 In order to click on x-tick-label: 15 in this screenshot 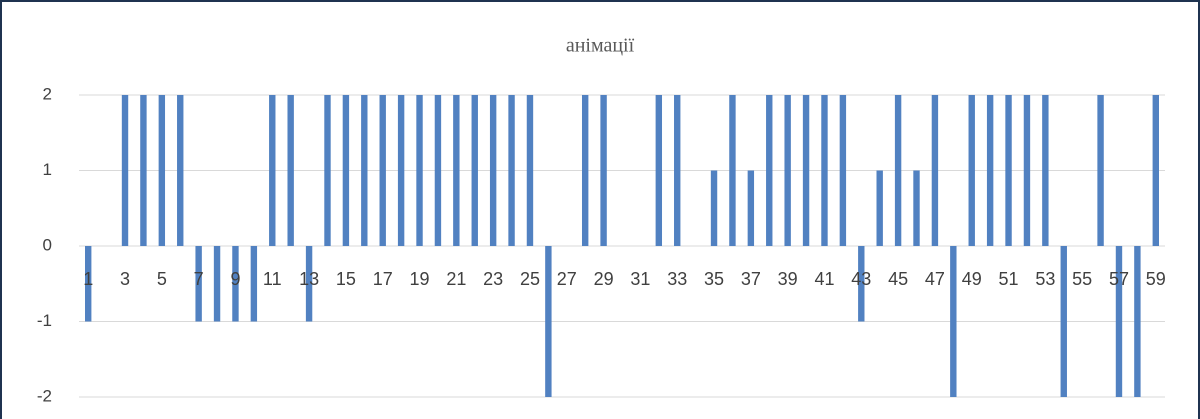, I will do `click(346, 279)`.